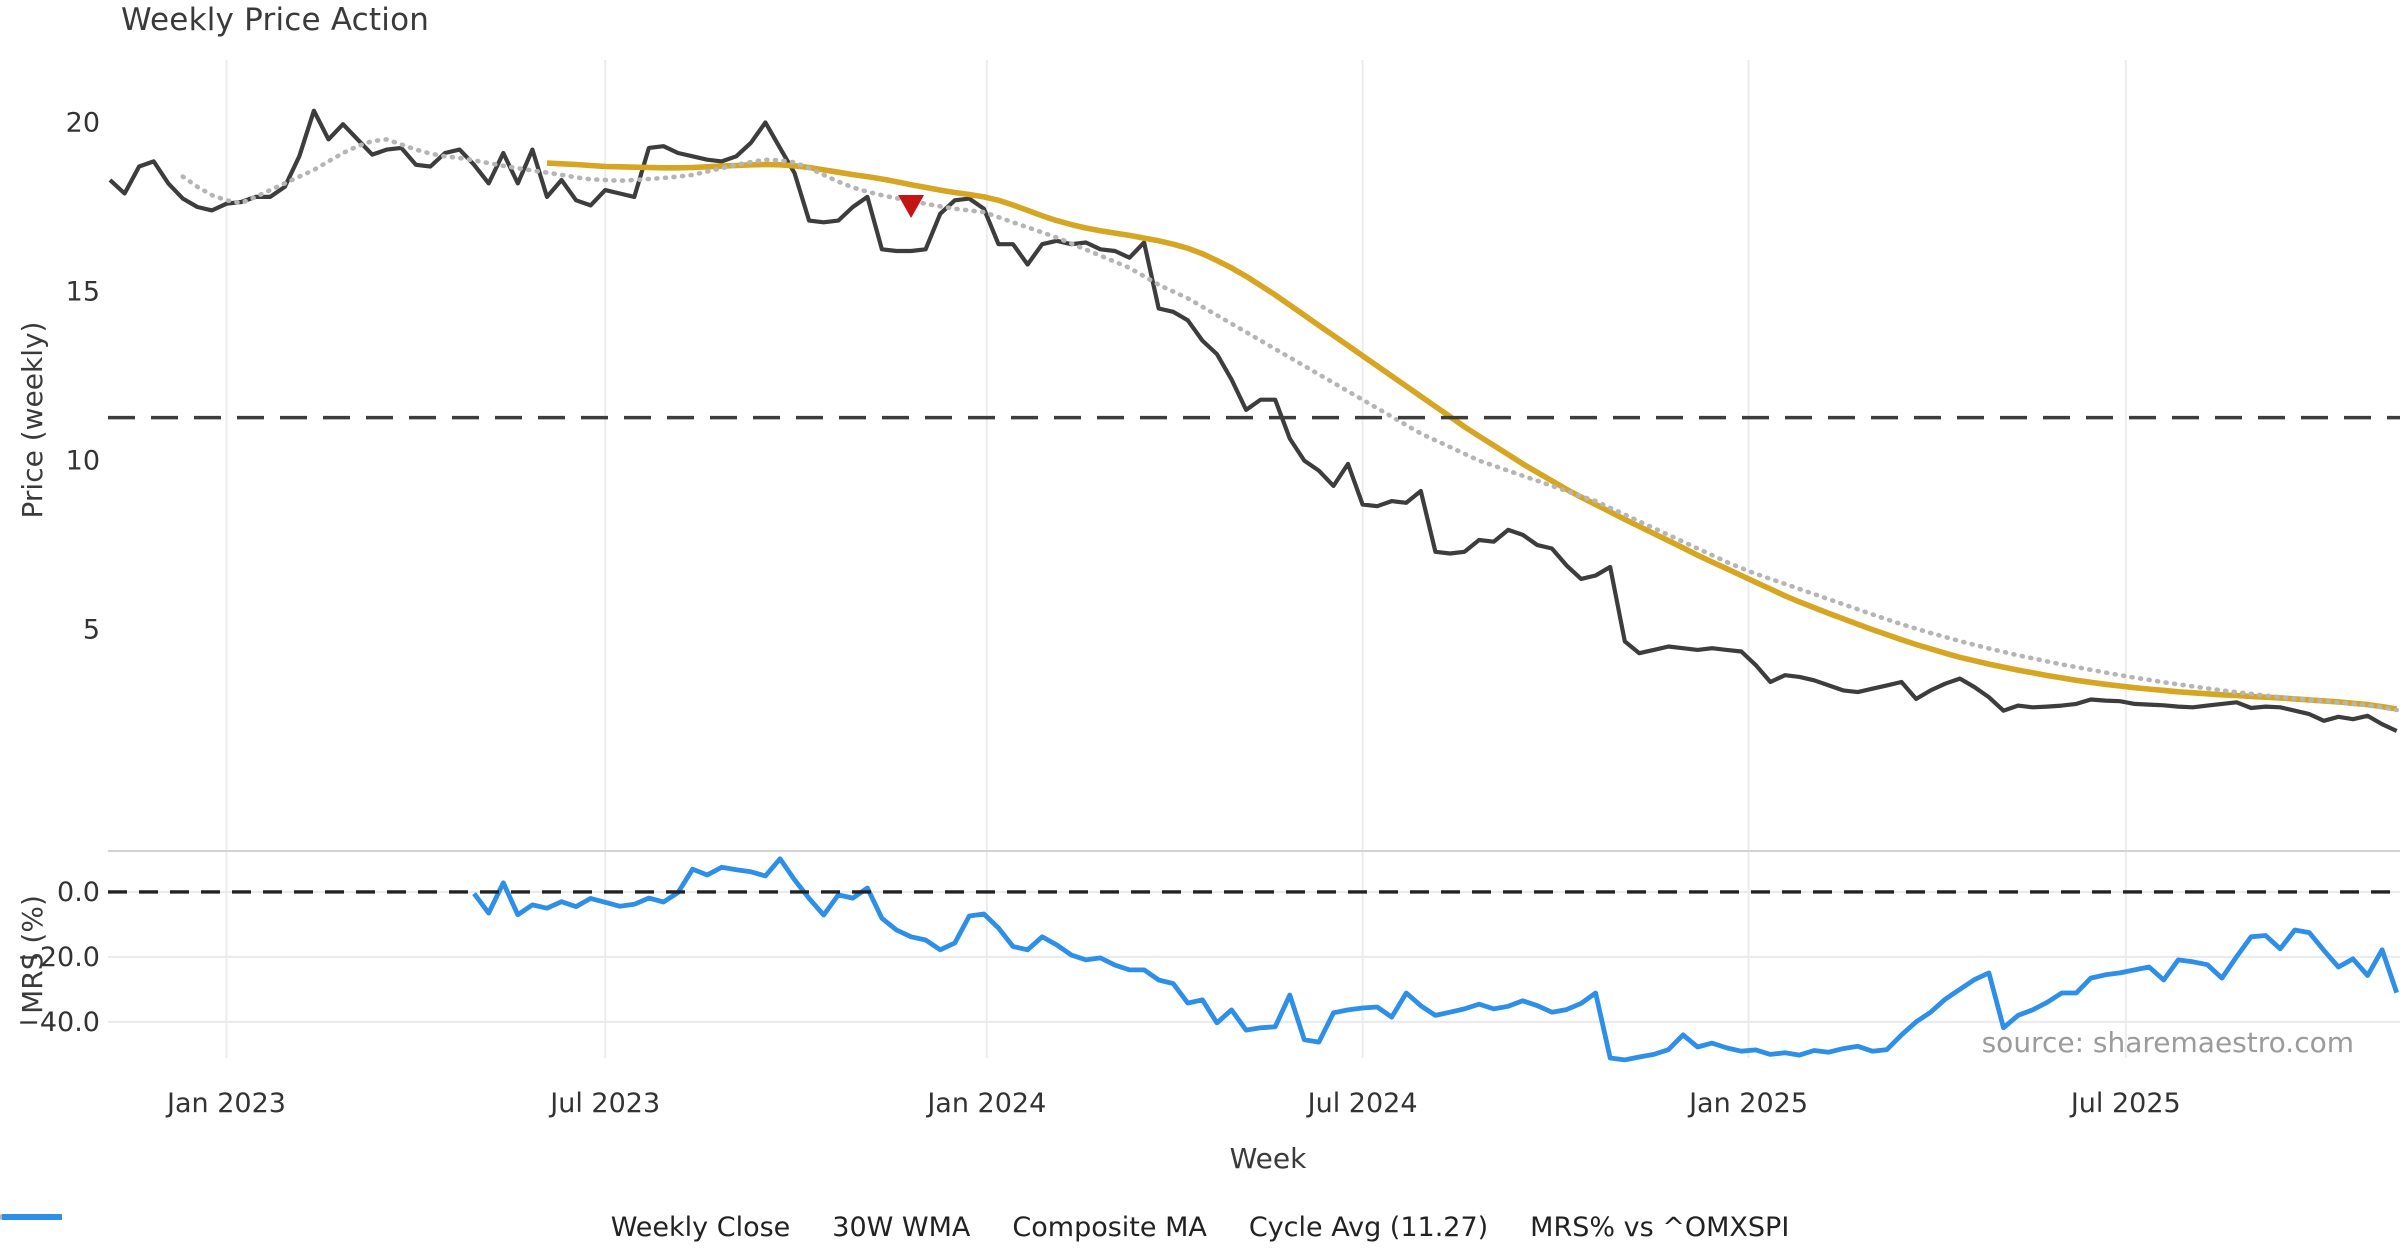  I want to click on x-tick-label: Jan 2024, so click(985, 1103).